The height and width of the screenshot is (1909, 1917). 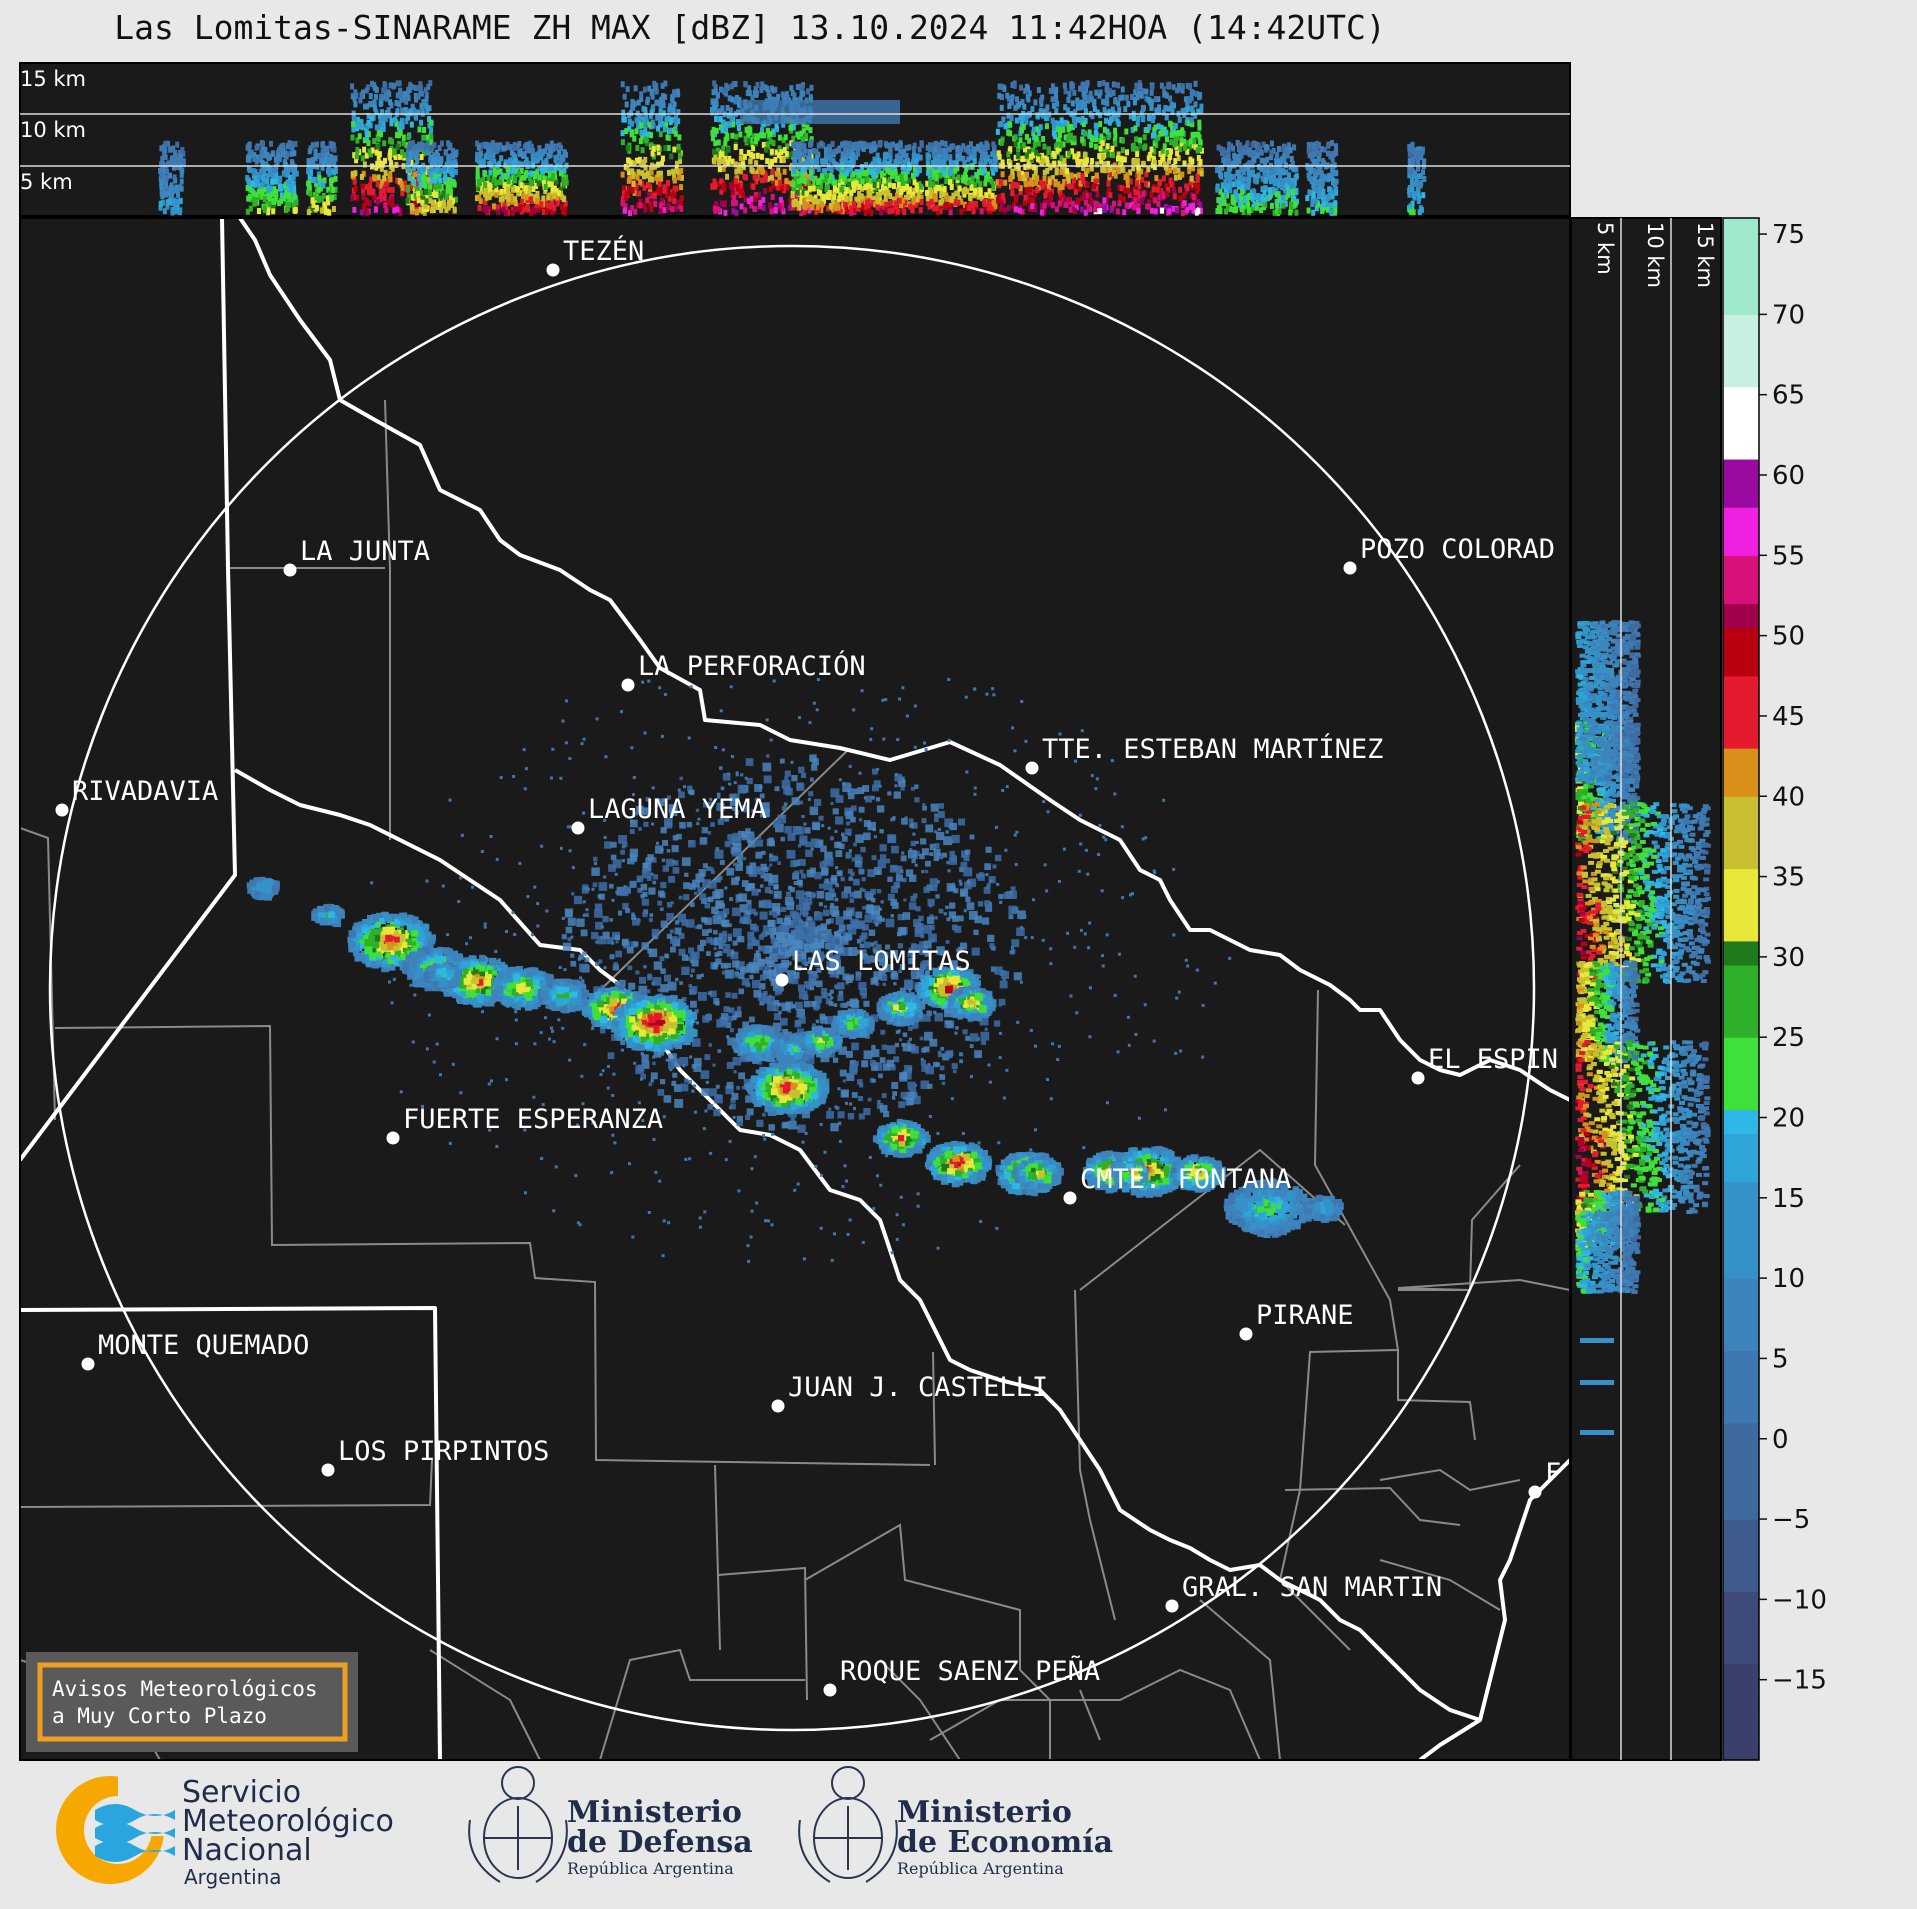 I want to click on city-marker: LA PERFORACIÓN, so click(x=743, y=671).